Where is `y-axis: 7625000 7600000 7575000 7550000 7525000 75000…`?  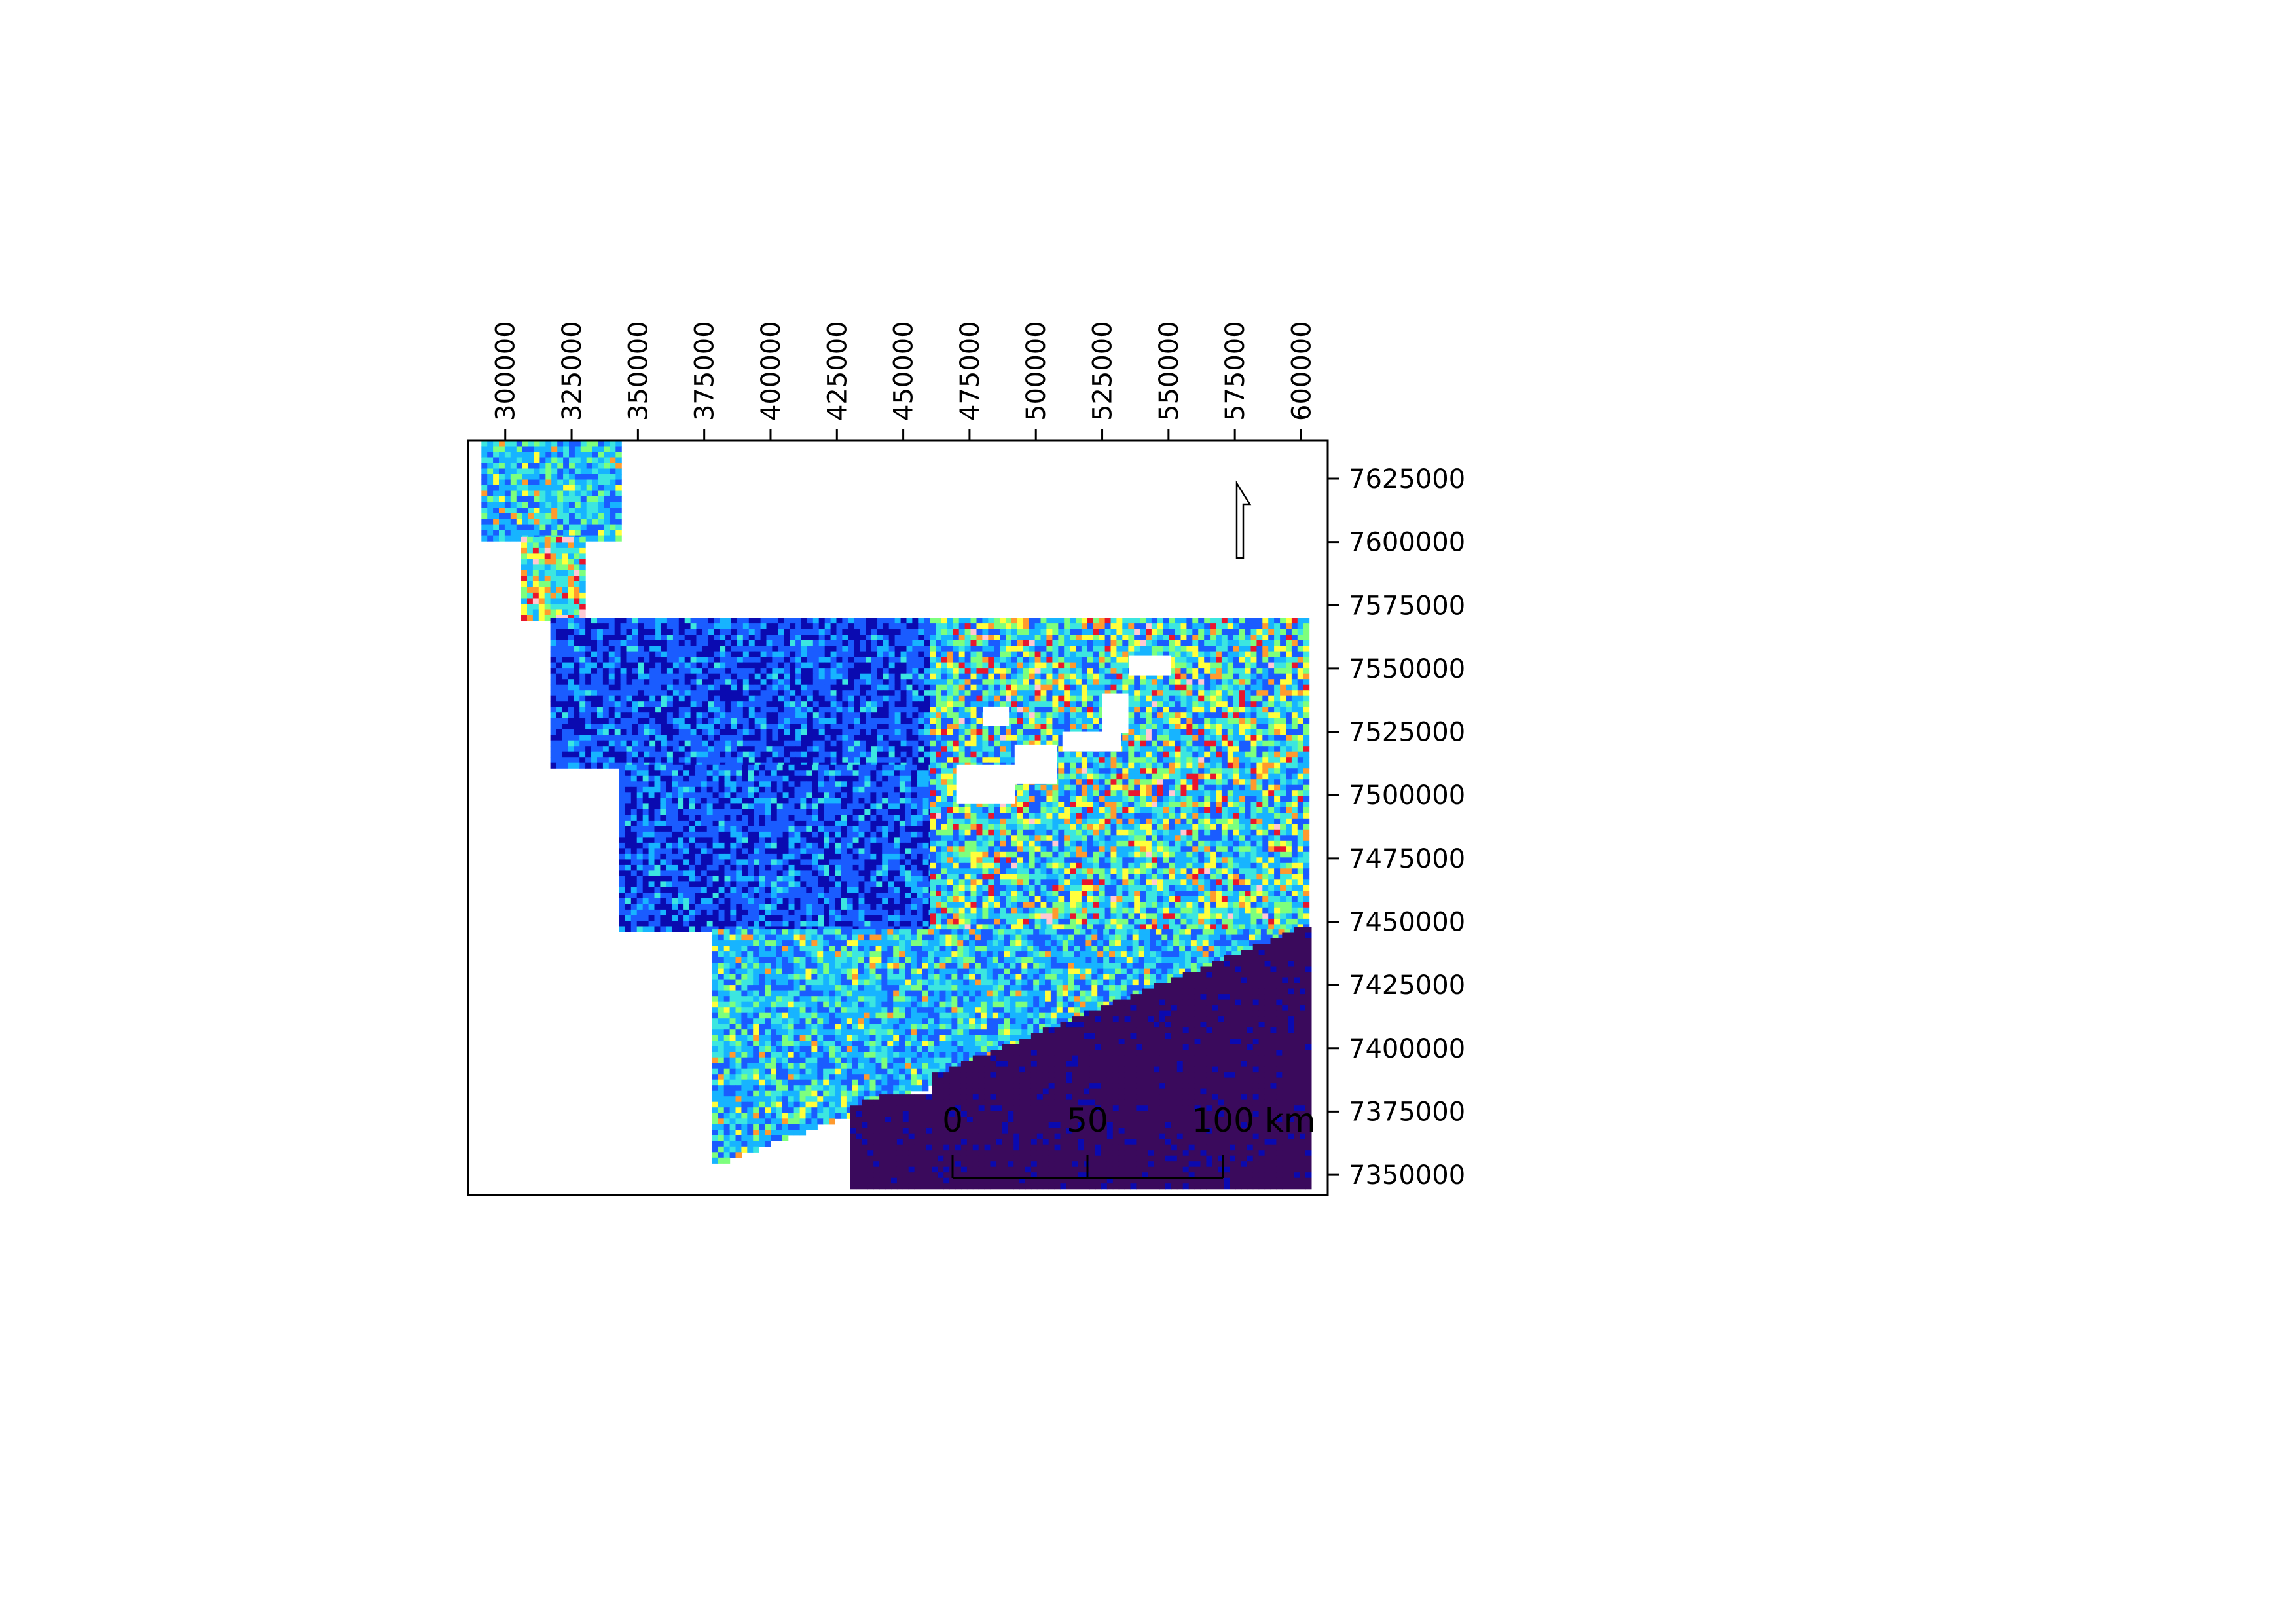 y-axis: 7625000 7600000 7575000 7550000 7525000 75000… is located at coordinates (1396, 827).